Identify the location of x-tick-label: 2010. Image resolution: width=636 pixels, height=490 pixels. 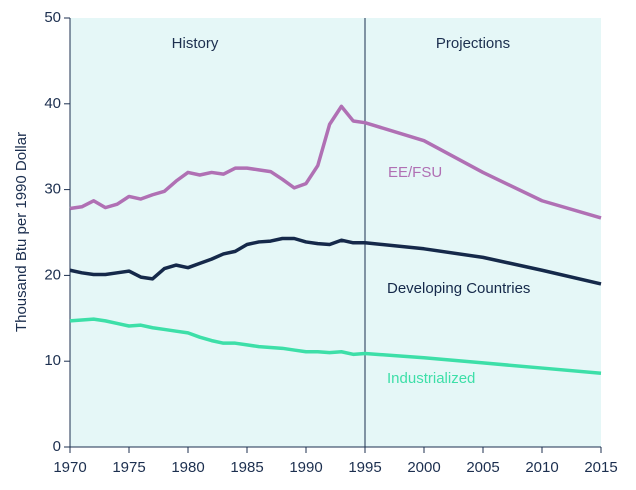
(541, 467).